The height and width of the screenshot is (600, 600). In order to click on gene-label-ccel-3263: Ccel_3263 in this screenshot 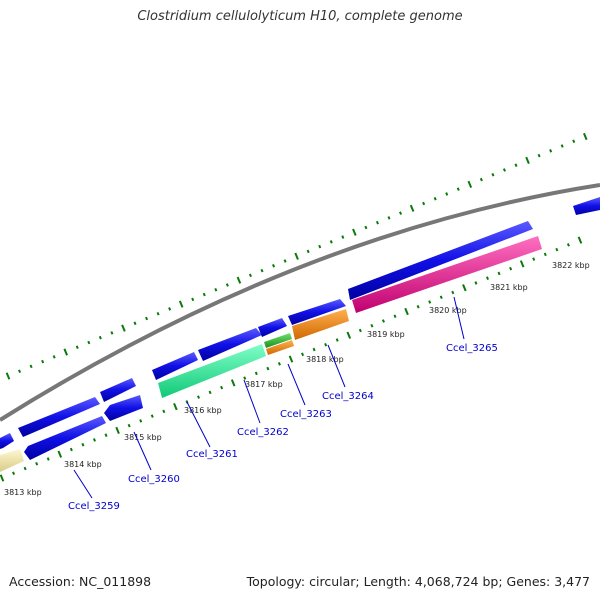, I will do `click(306, 414)`.